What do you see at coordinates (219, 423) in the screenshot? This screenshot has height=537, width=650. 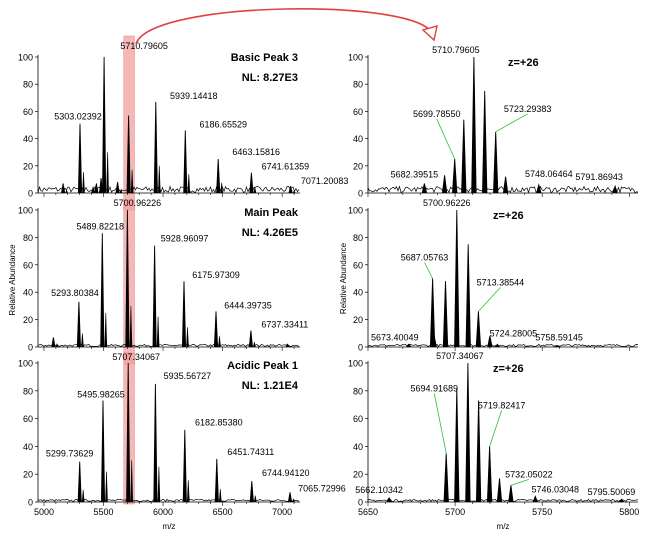 I see `peak-label: 6182.85380` at bounding box center [219, 423].